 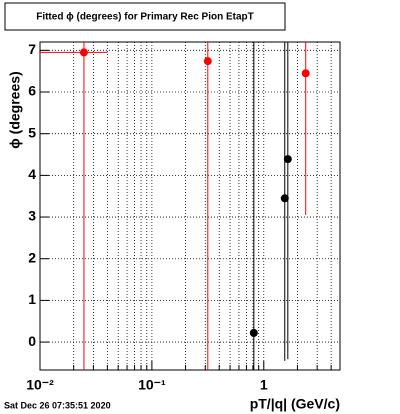 I want to click on x-tick-label: 10⁻², so click(x=40, y=385).